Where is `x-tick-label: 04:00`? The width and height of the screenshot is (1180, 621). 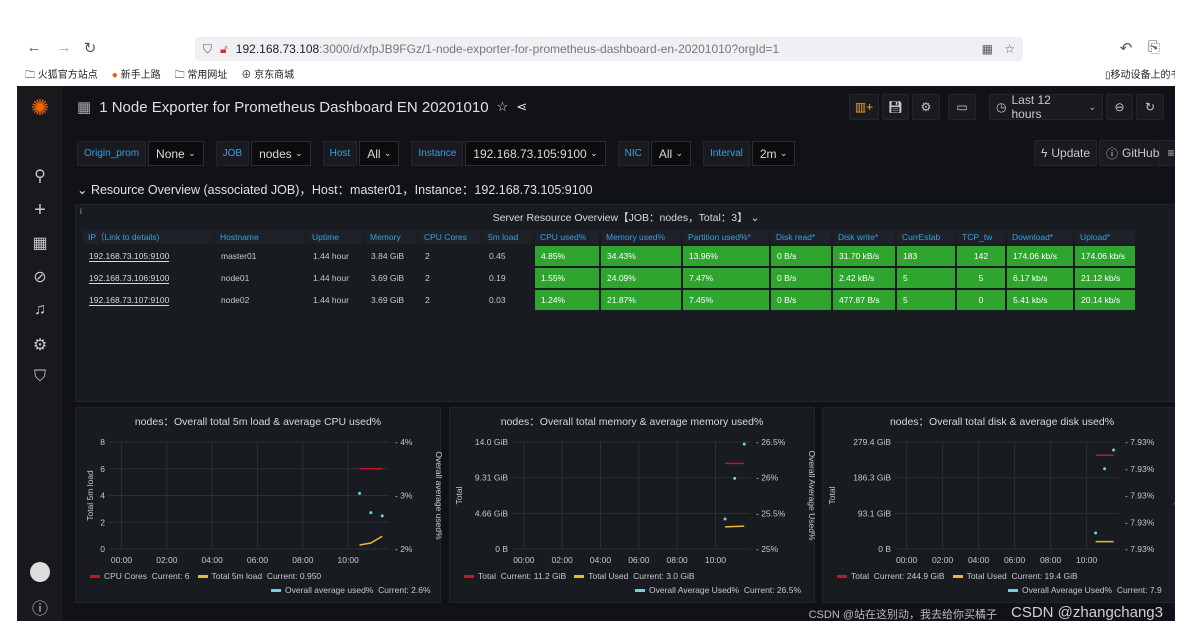
x-tick-label: 04:00 is located at coordinates (213, 560).